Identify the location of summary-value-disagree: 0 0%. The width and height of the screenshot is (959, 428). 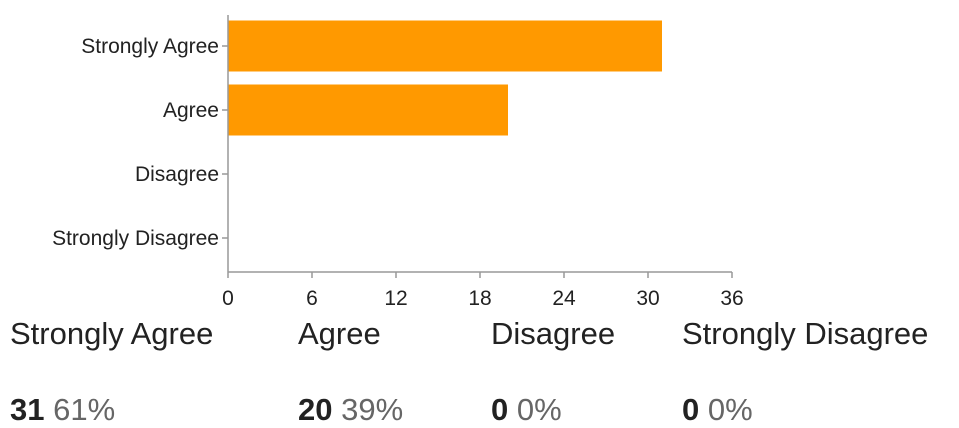
(526, 410).